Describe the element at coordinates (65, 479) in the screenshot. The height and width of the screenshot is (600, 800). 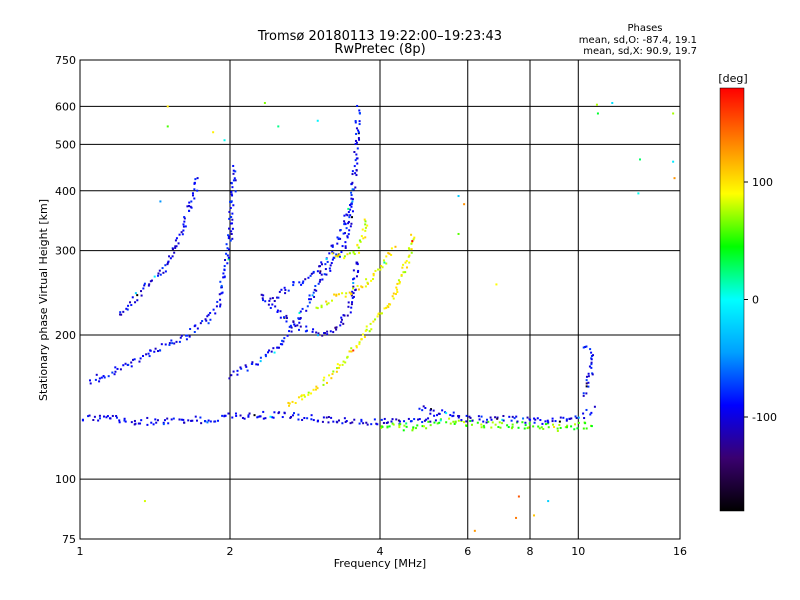
I see `y-tick-label: 100` at that location.